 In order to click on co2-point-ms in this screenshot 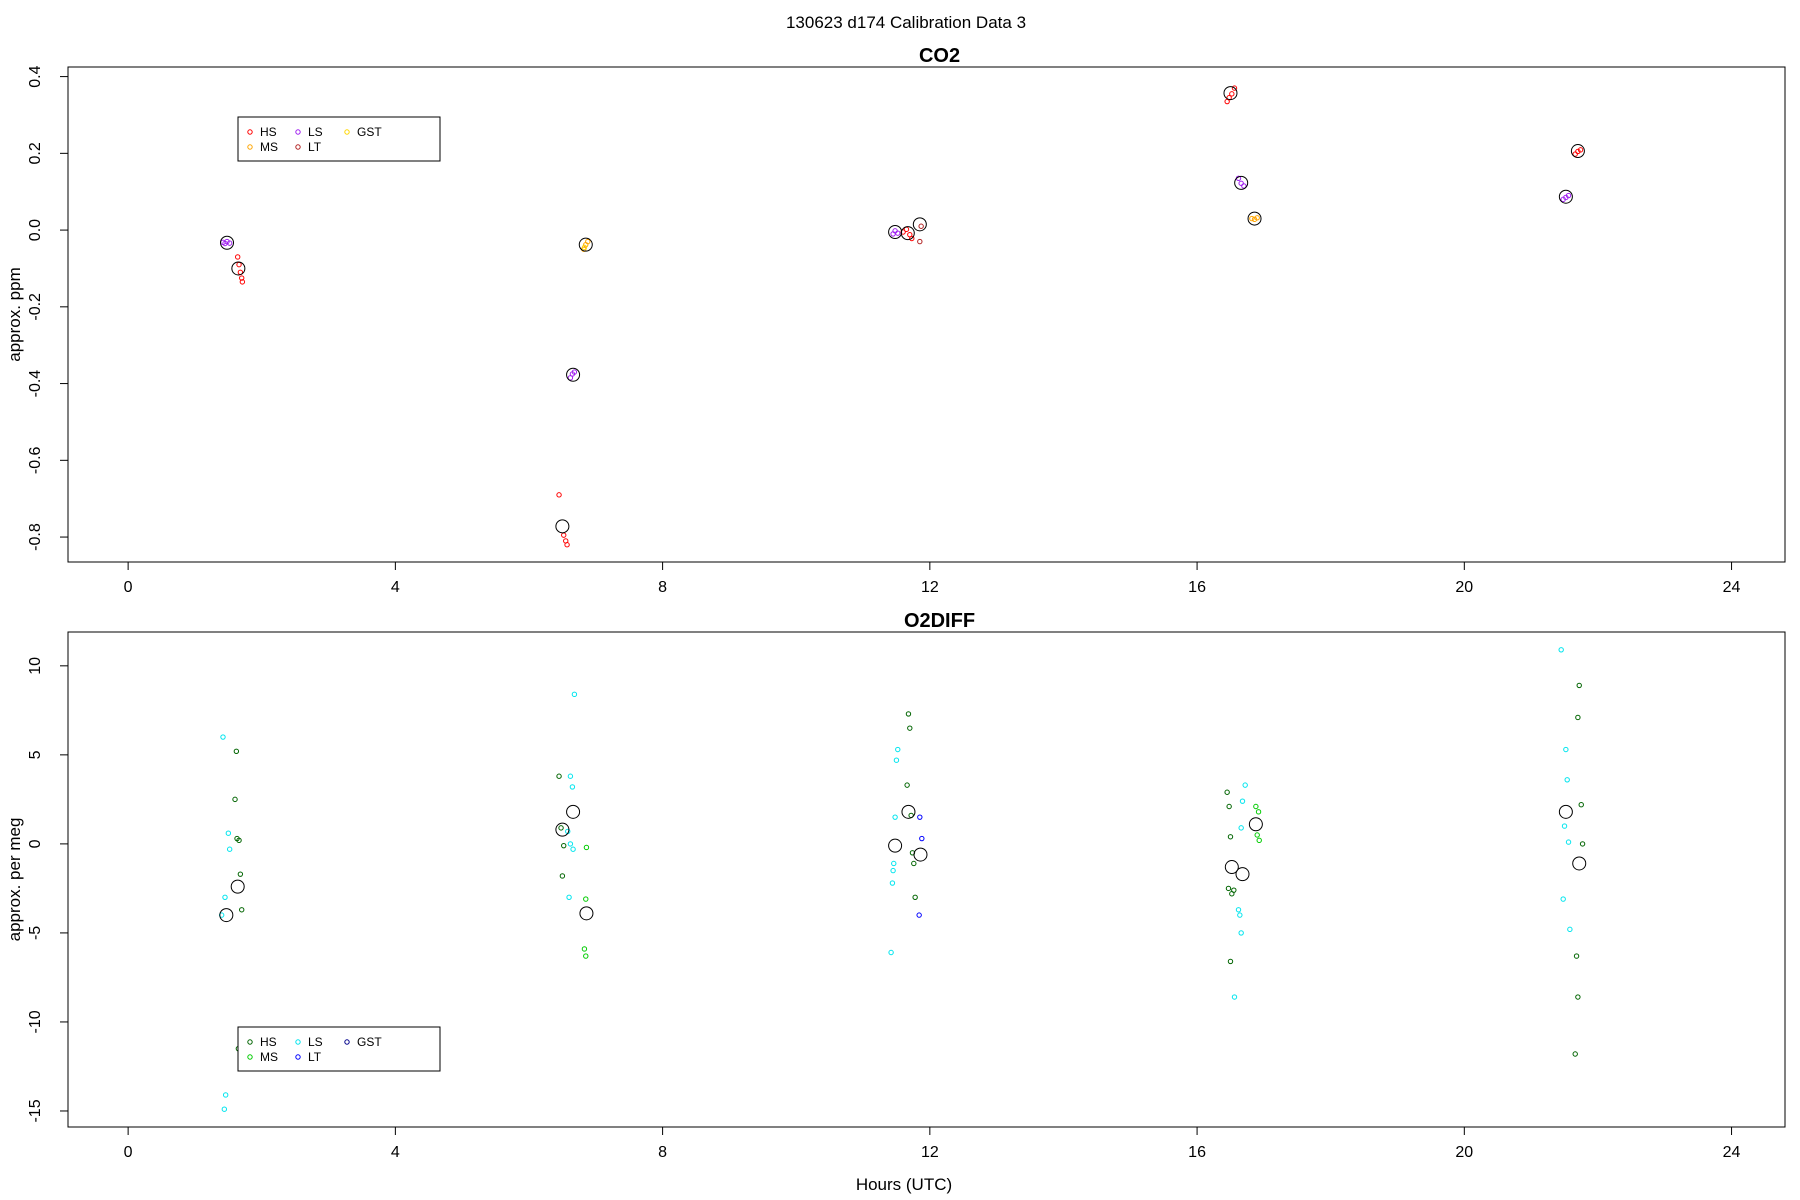, I will do `click(1252, 218)`.